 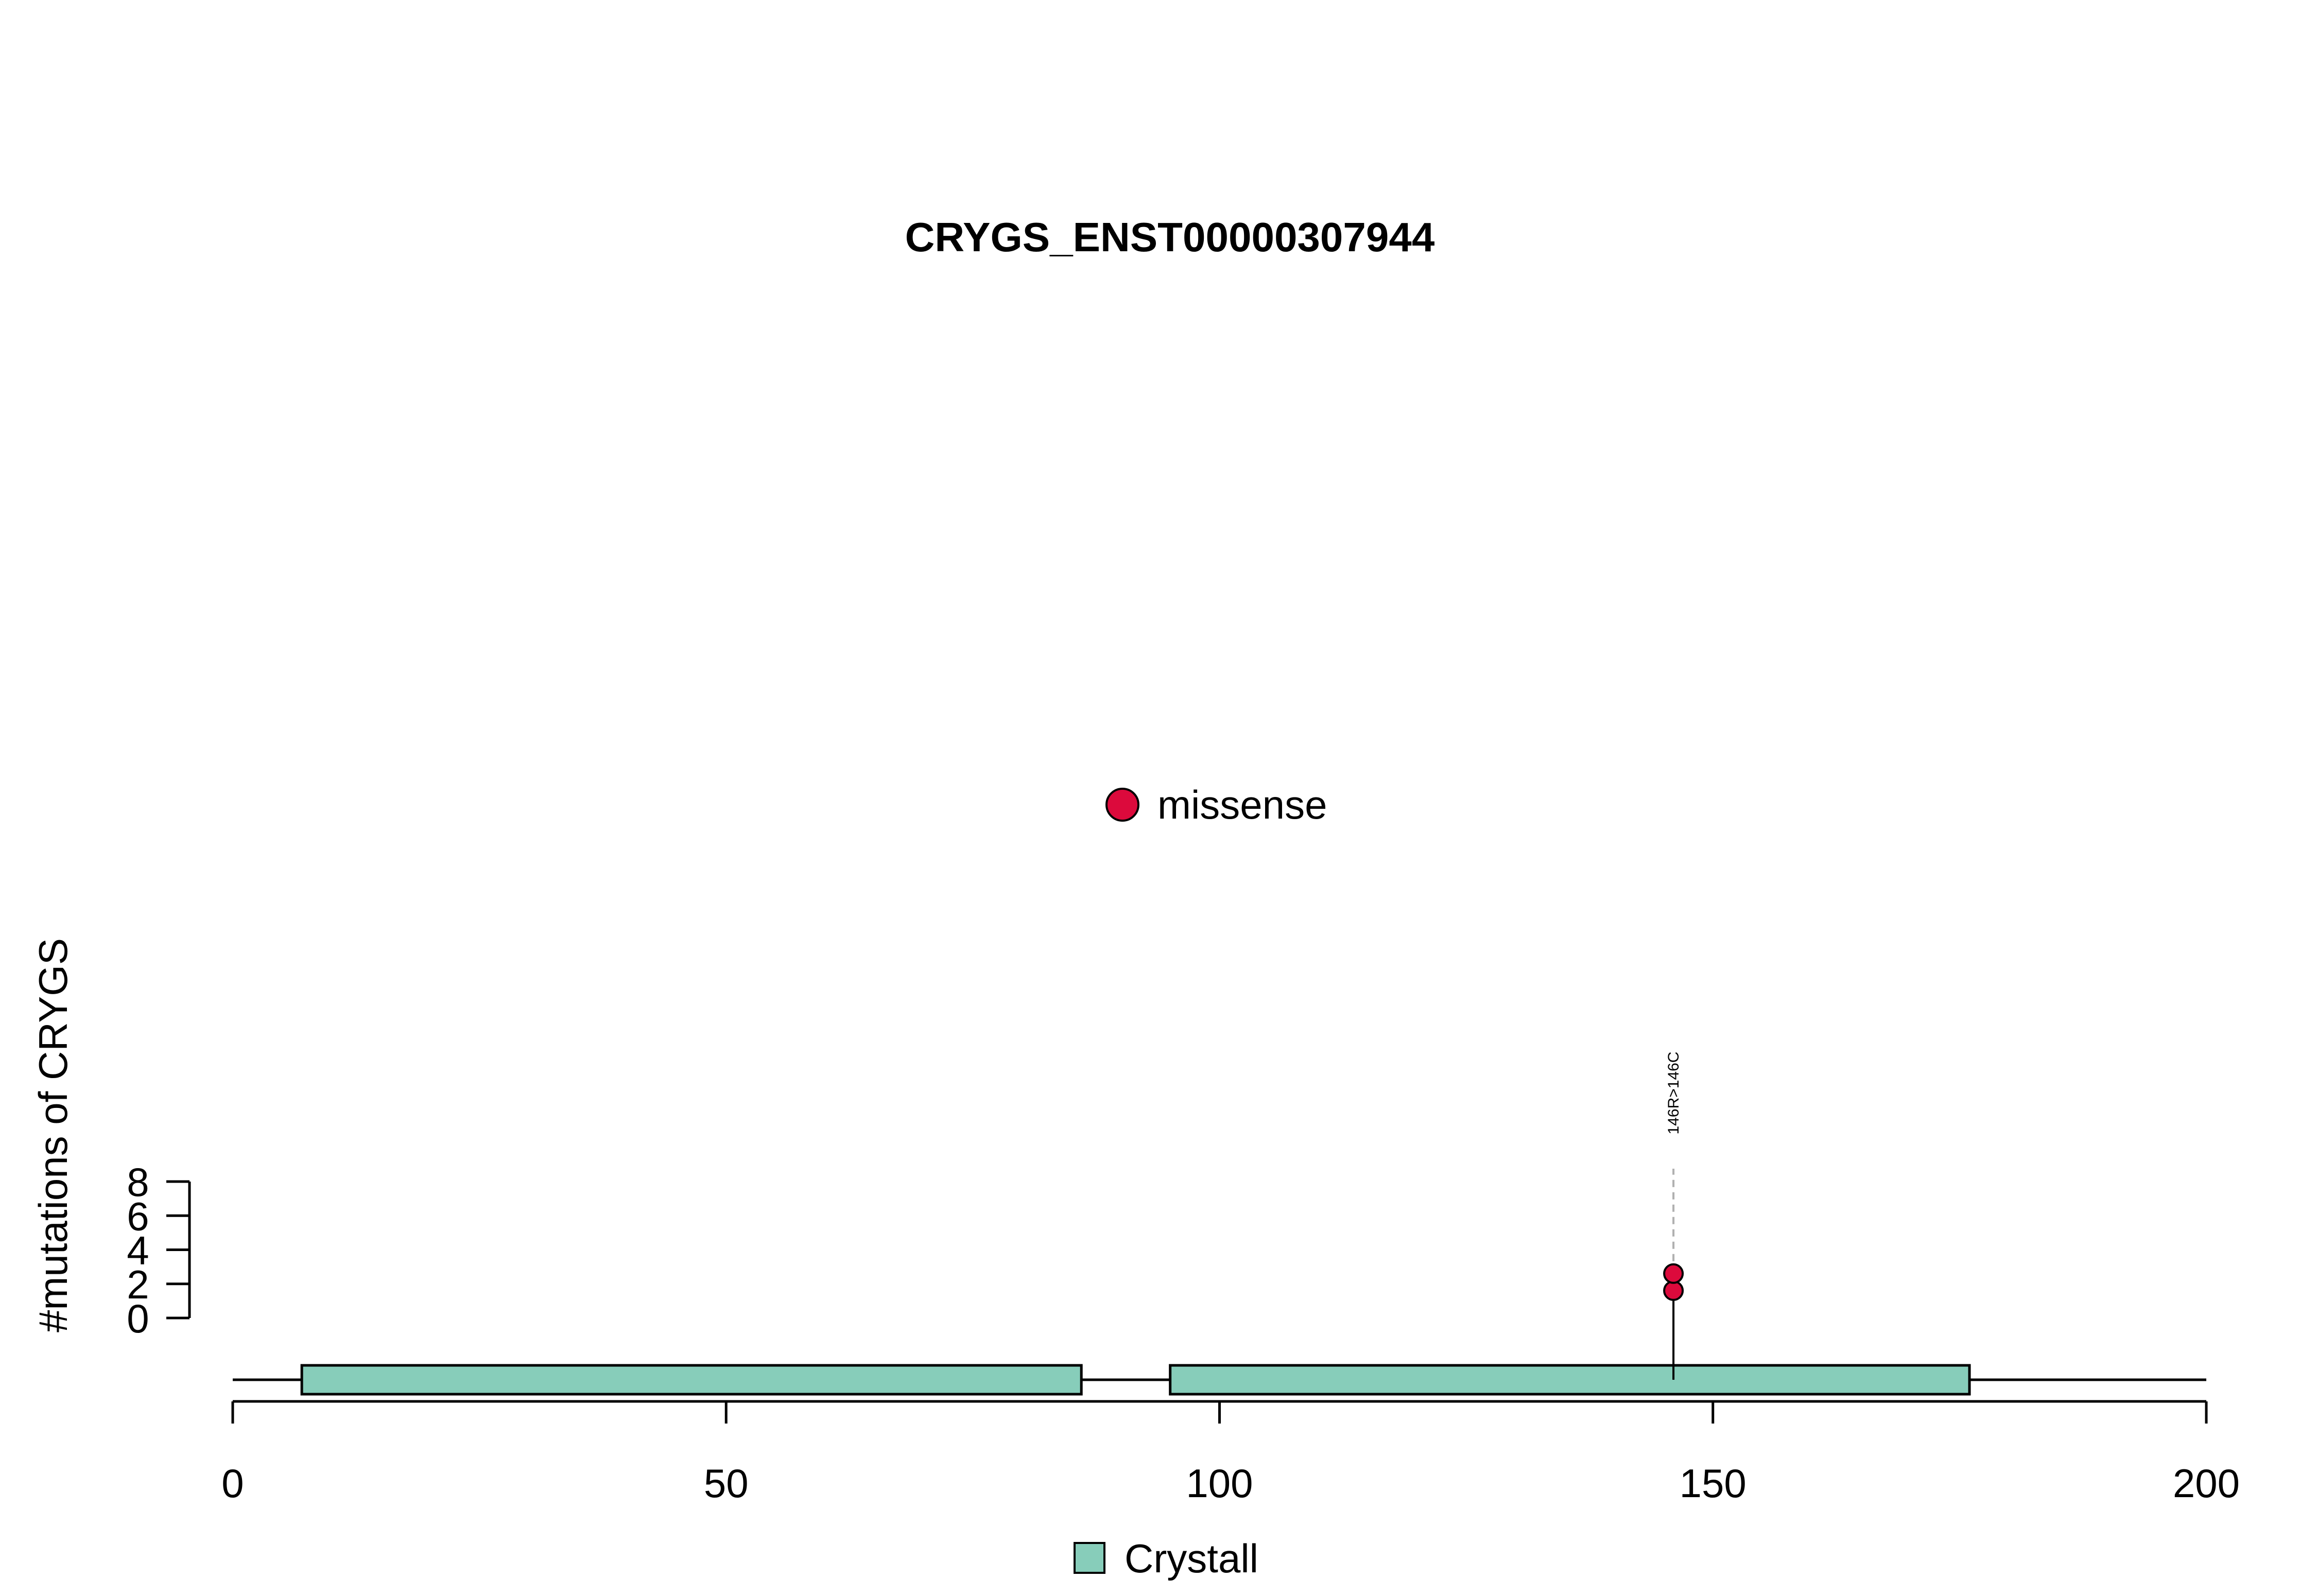 I want to click on y-tick-label: 8, so click(x=138, y=1182).